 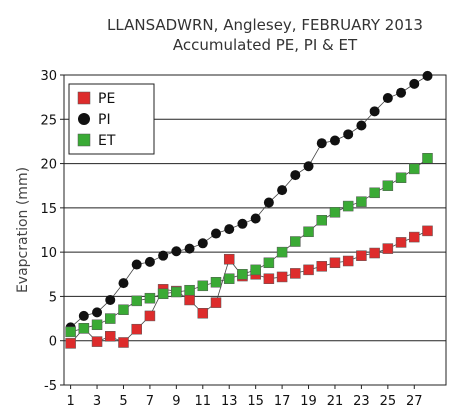 What do you see at coordinates (106, 99) in the screenshot?
I see `legend-label-pe: PE` at bounding box center [106, 99].